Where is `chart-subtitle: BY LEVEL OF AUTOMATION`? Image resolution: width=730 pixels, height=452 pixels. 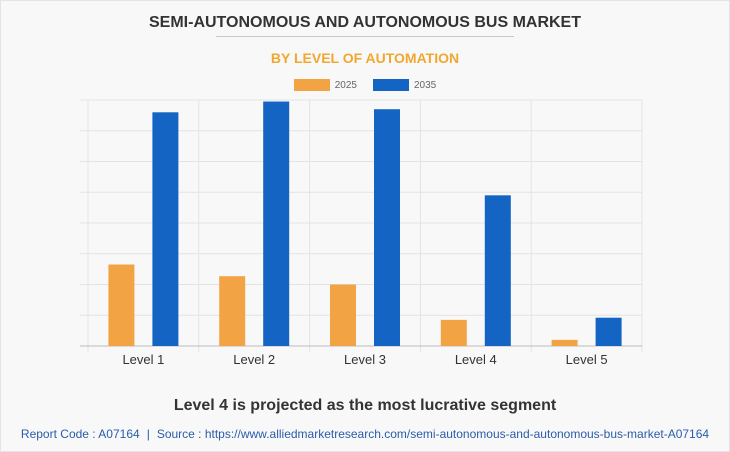
chart-subtitle: BY LEVEL OF AUTOMATION is located at coordinates (365, 58).